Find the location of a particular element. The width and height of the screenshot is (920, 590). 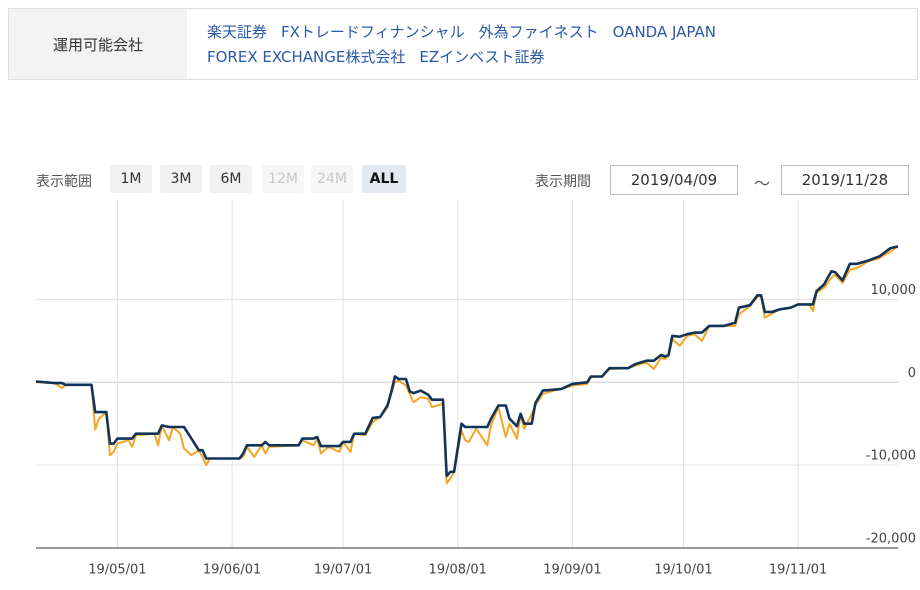

y-tick-label: 0 is located at coordinates (912, 373).